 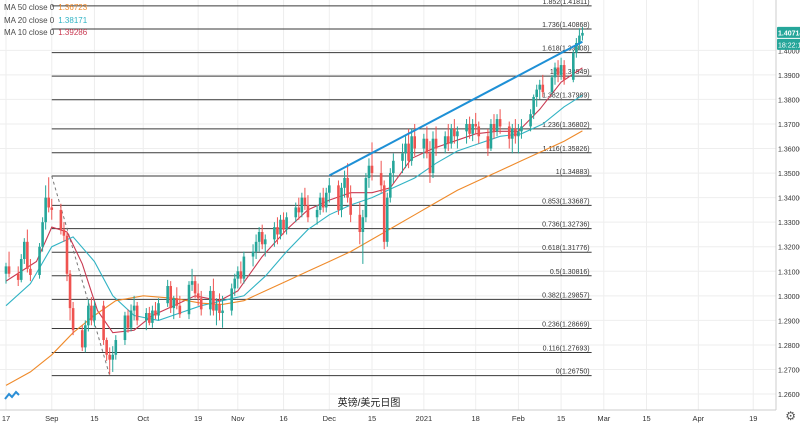 I want to click on y-tick-label: 1.40000, so click(x=789, y=51).